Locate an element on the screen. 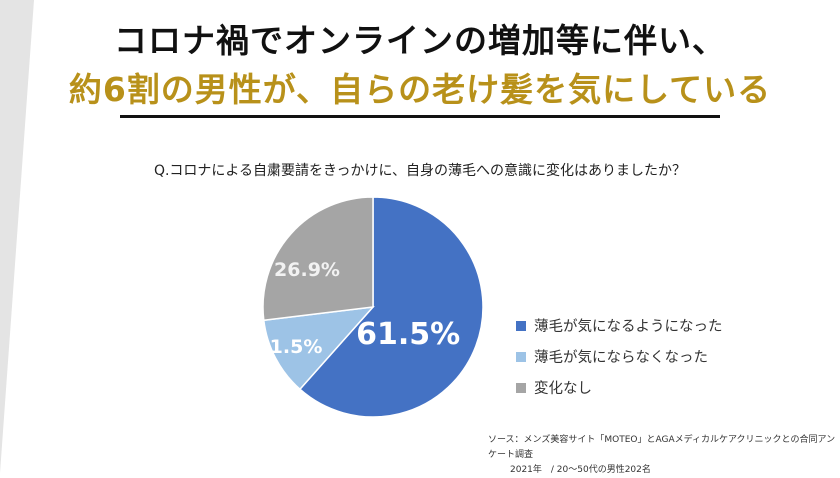 This screenshot has height=478, width=840. legend-item-2: 変化なし is located at coordinates (619, 387).